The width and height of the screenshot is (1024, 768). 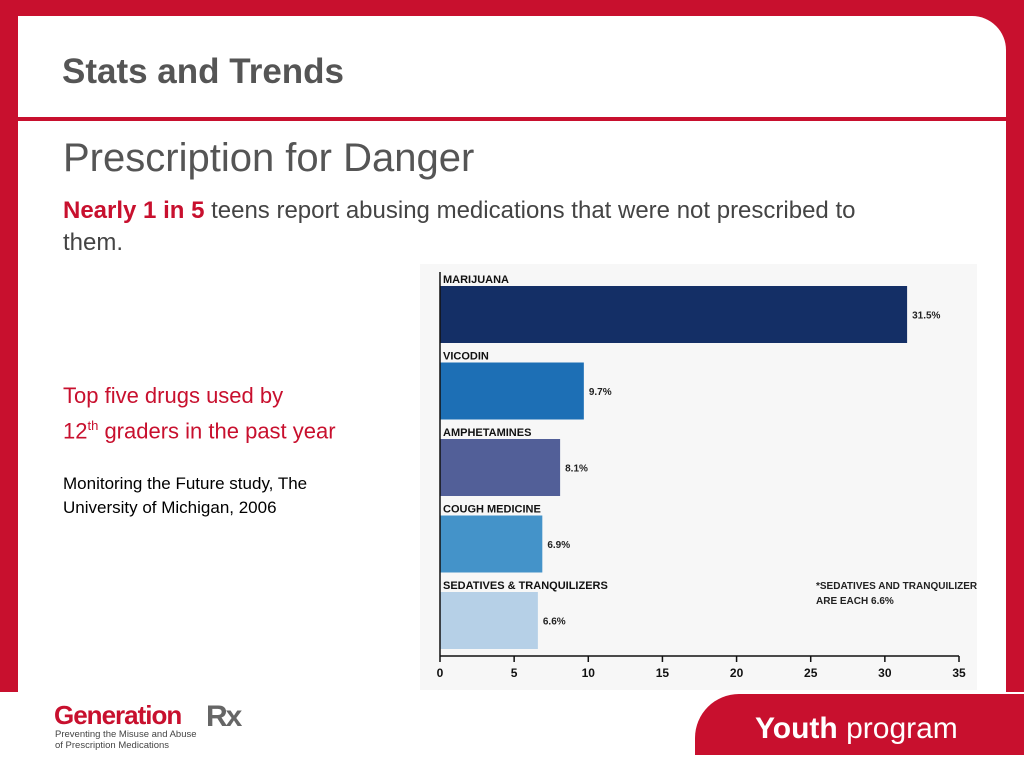 I want to click on youth-tab, so click(x=859, y=724).